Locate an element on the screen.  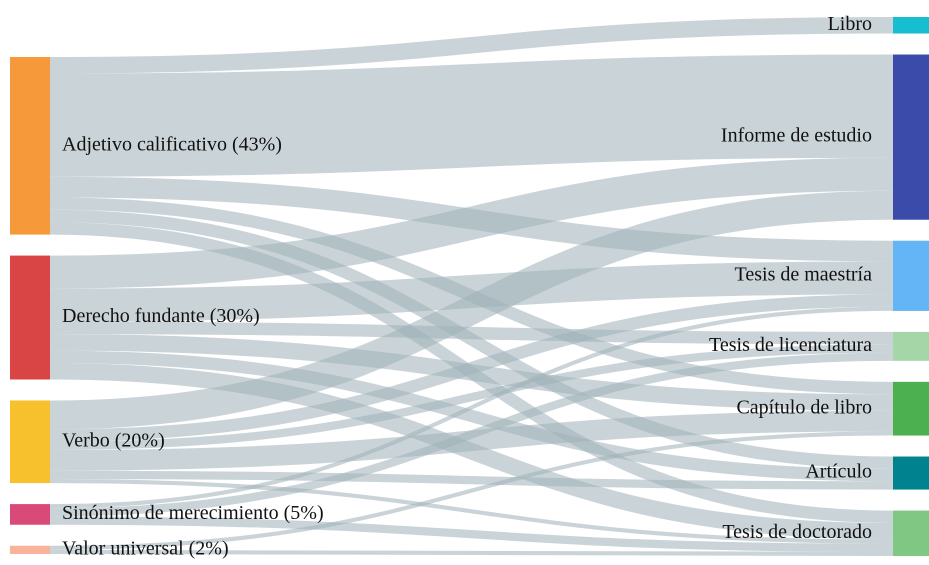
node-label: Sinónimo de merecimiento (5%) is located at coordinates (193, 513).